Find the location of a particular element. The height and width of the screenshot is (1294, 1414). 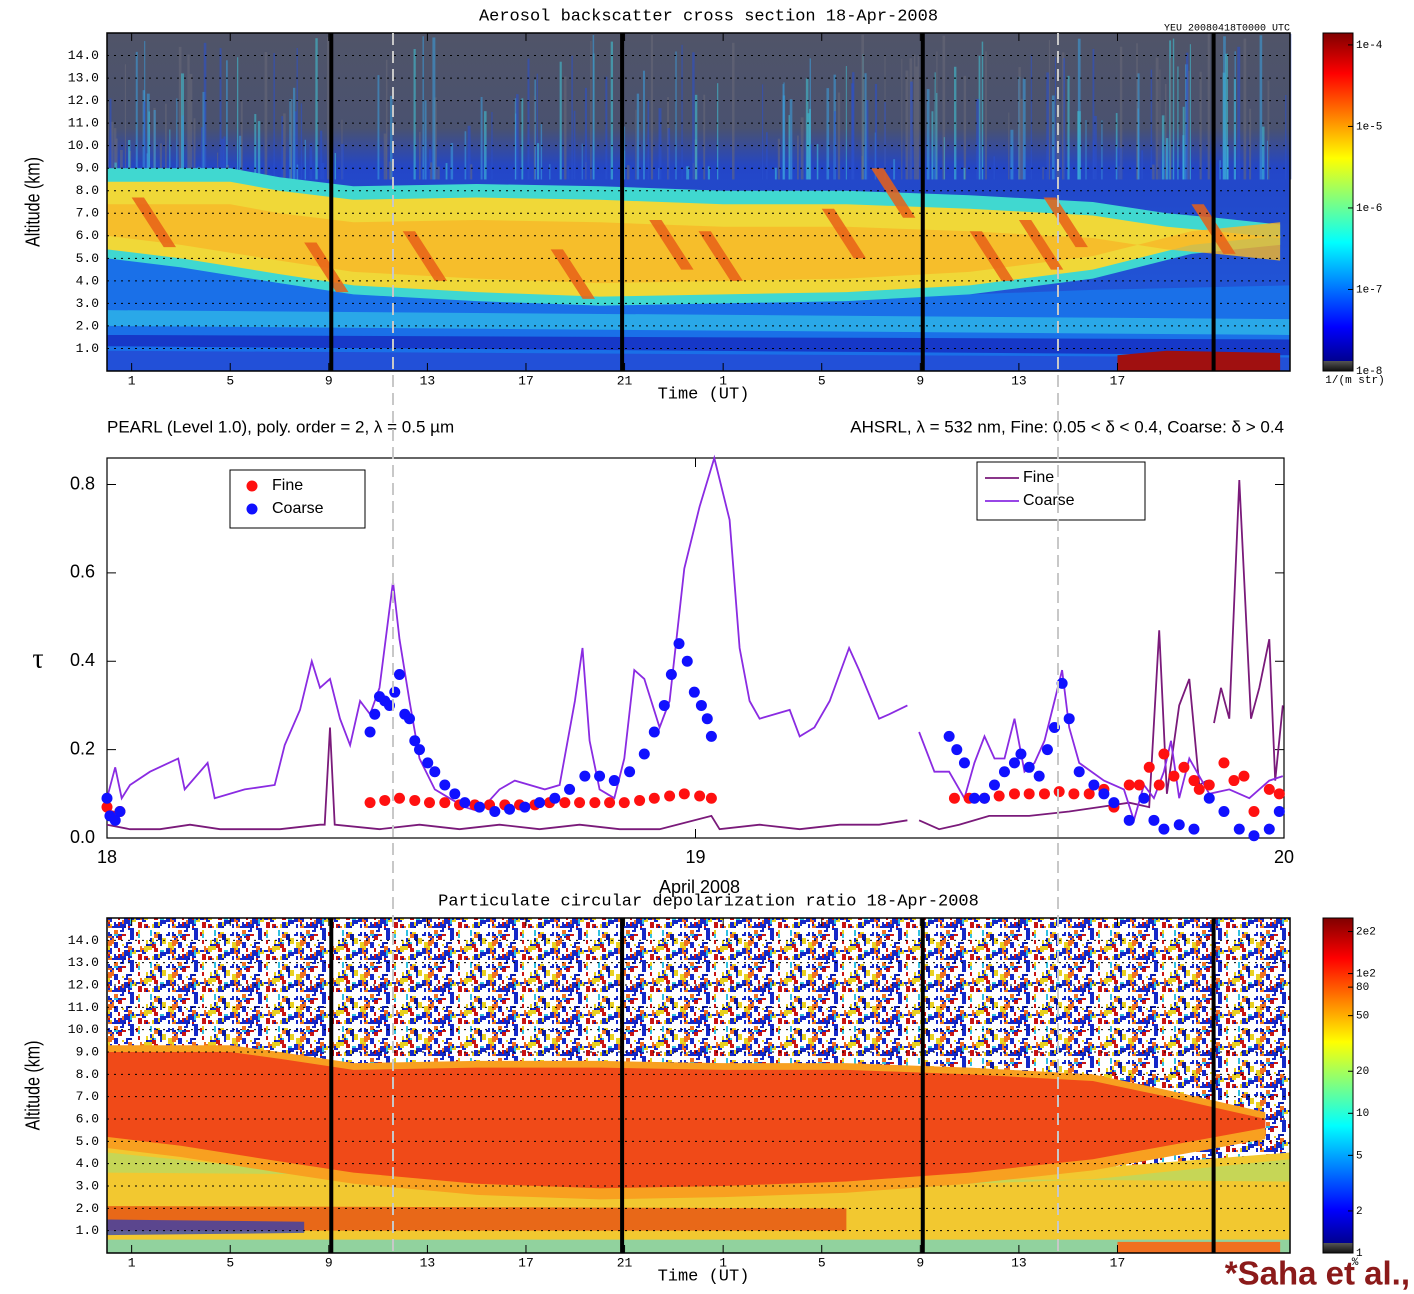

colorbar-unit: 1/(m str) is located at coordinates (1354, 381).